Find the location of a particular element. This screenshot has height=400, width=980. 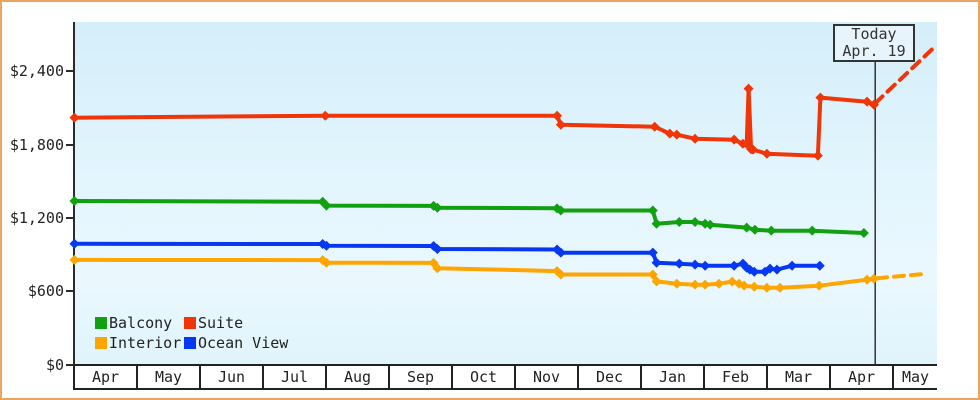

legend-entry-ocean-view: Ocean View is located at coordinates (236, 343).